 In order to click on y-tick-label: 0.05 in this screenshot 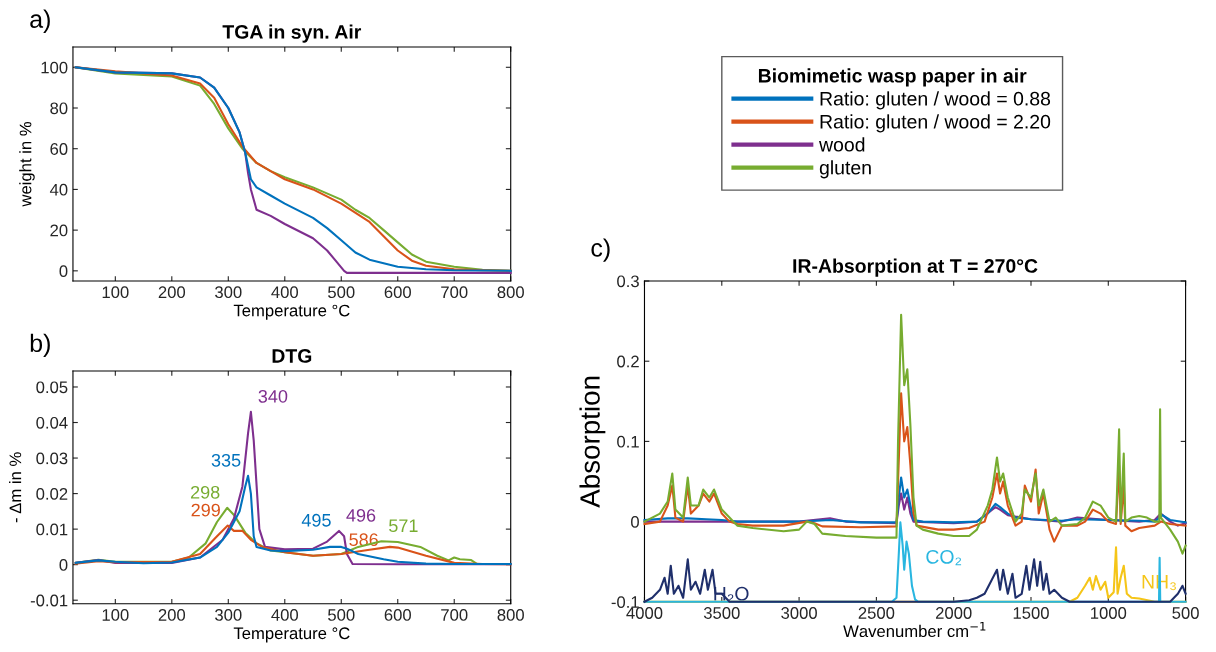, I will do `click(52, 387)`.